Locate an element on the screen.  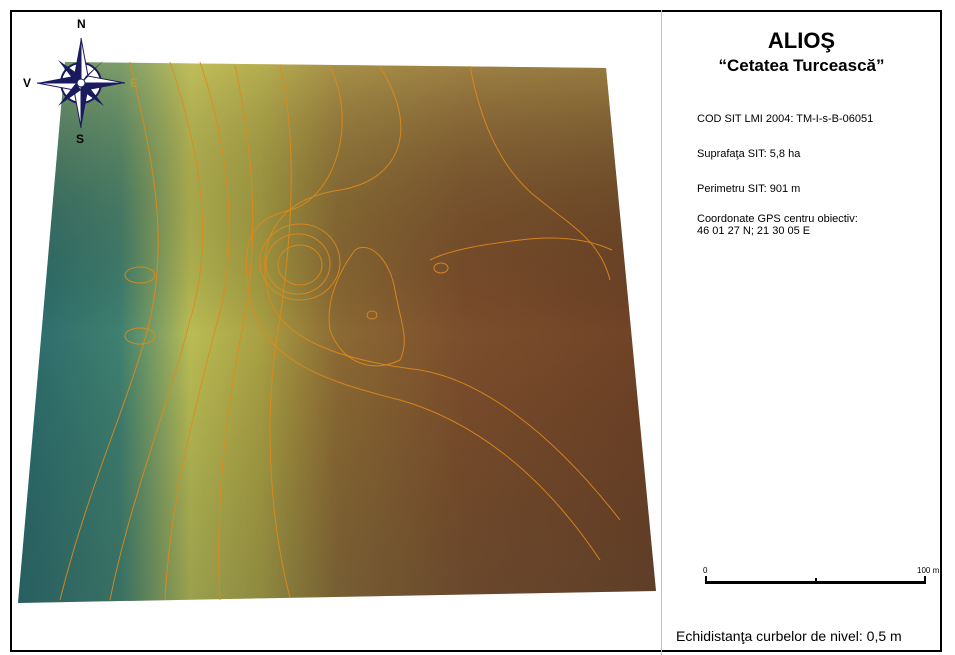
compass-rose is located at coordinates (81, 83).